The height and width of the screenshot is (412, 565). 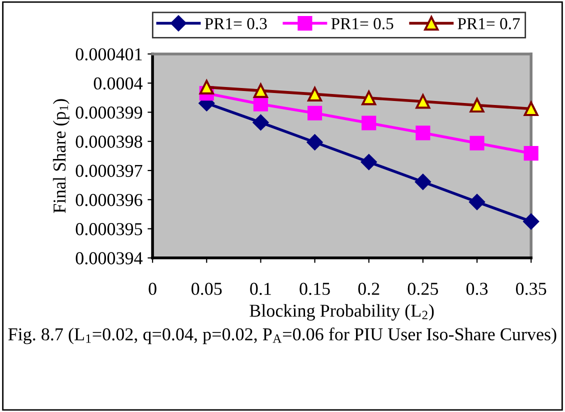 What do you see at coordinates (477, 289) in the screenshot?
I see `x-tick-label: 0.3` at bounding box center [477, 289].